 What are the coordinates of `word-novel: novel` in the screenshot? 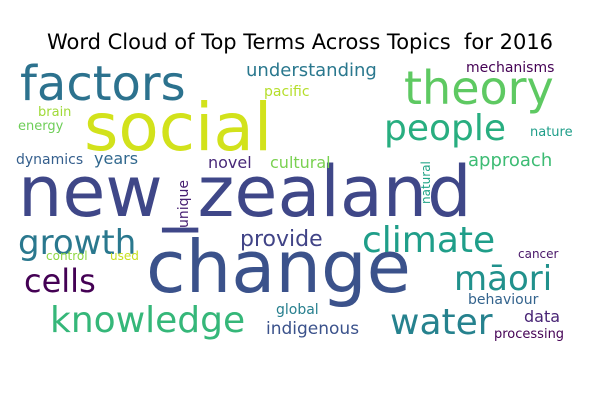 It's located at (230, 162).